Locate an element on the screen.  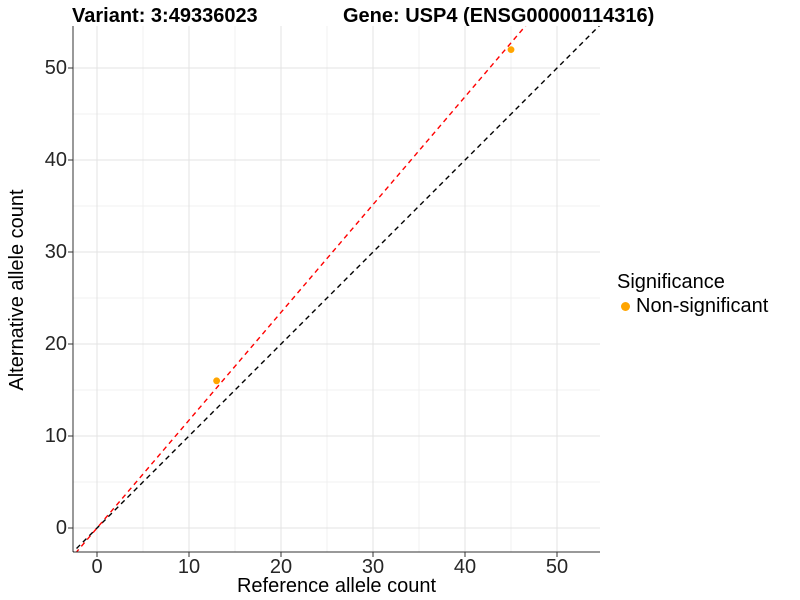
y-tick-label: 10 is located at coordinates (55, 436).